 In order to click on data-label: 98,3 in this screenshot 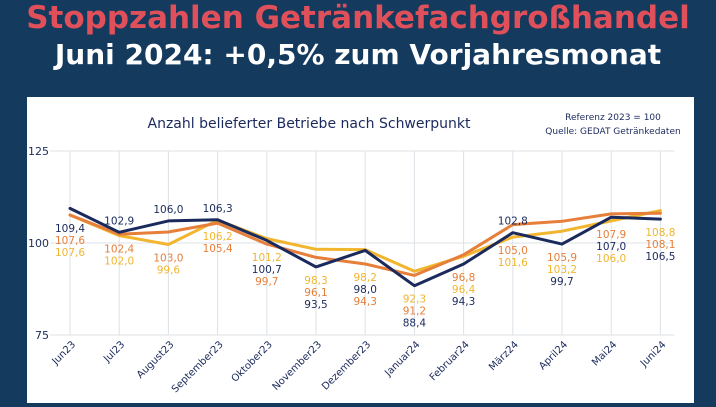, I will do `click(315, 281)`.